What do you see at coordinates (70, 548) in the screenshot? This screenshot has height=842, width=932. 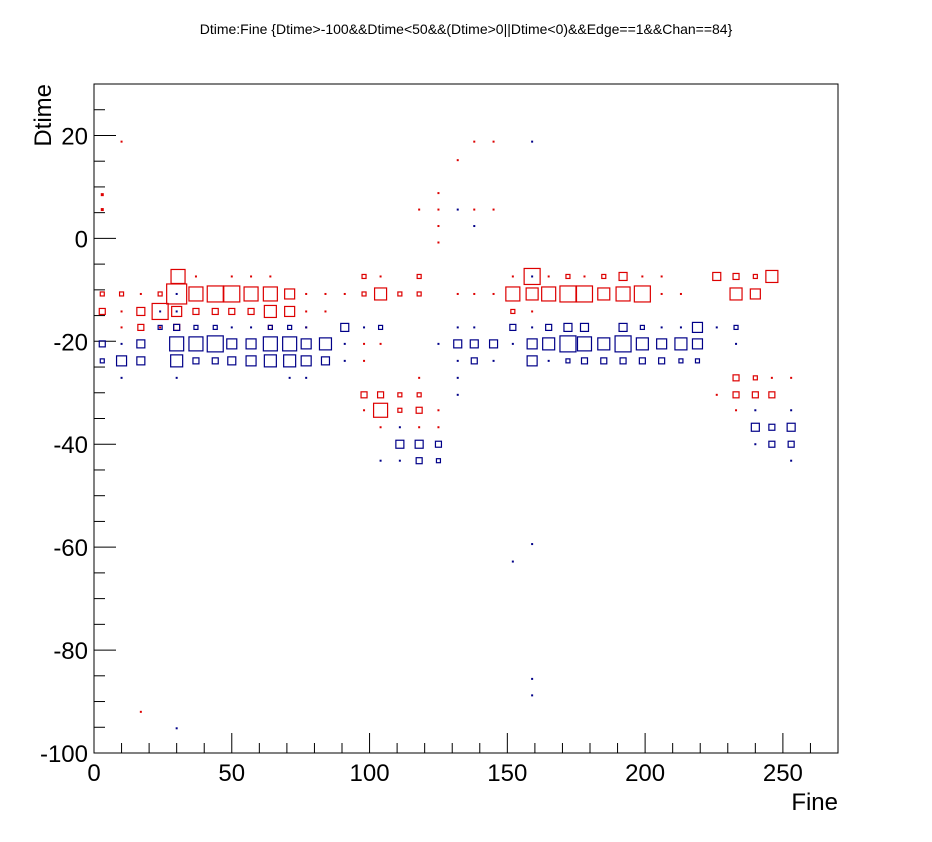 I see `y-tick-label: -60` at bounding box center [70, 548].